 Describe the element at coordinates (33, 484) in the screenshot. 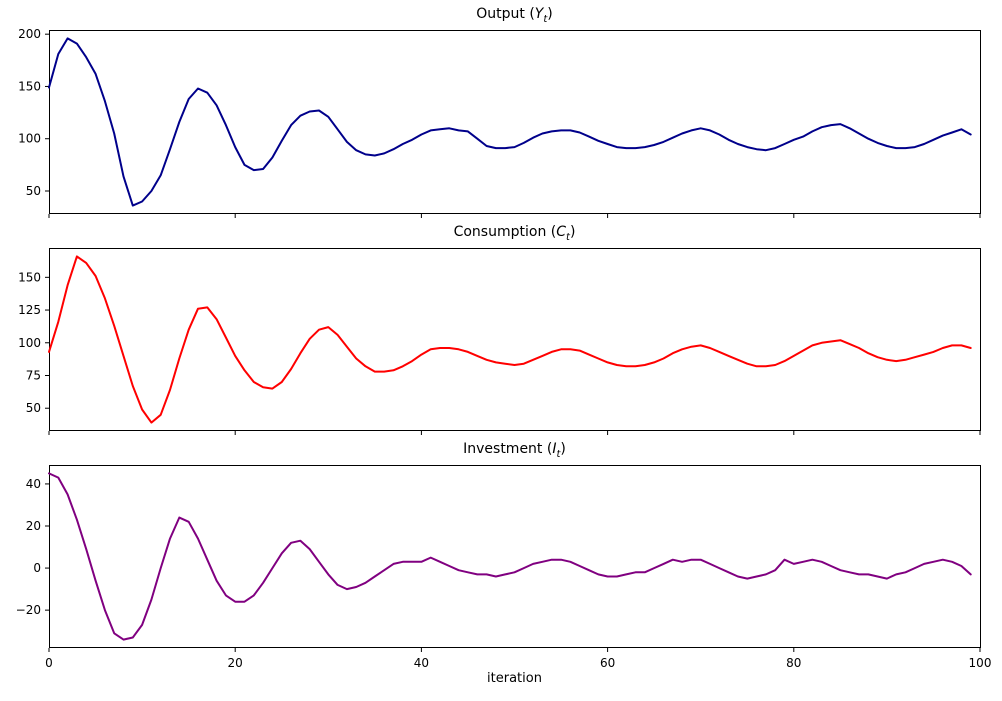

I see `y-tick-label: 40` at that location.